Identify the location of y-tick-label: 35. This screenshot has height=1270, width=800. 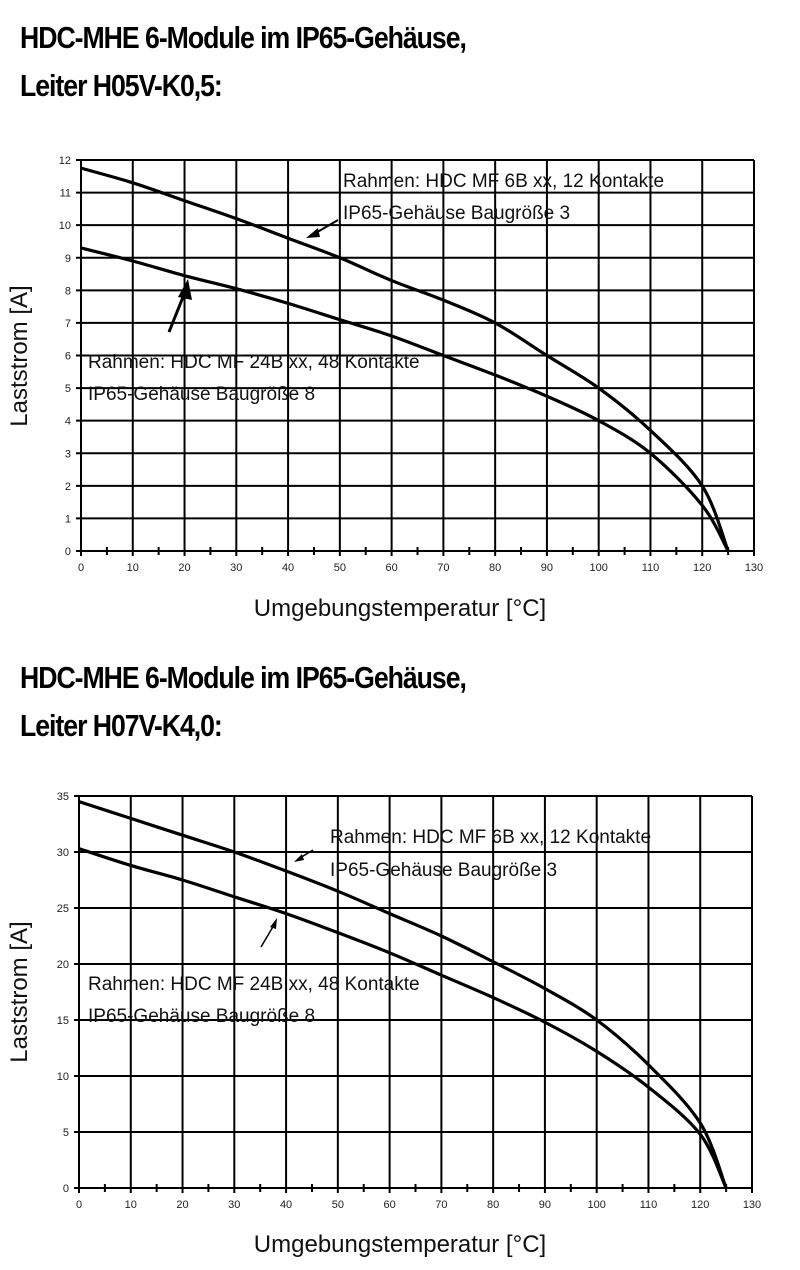
(63, 797).